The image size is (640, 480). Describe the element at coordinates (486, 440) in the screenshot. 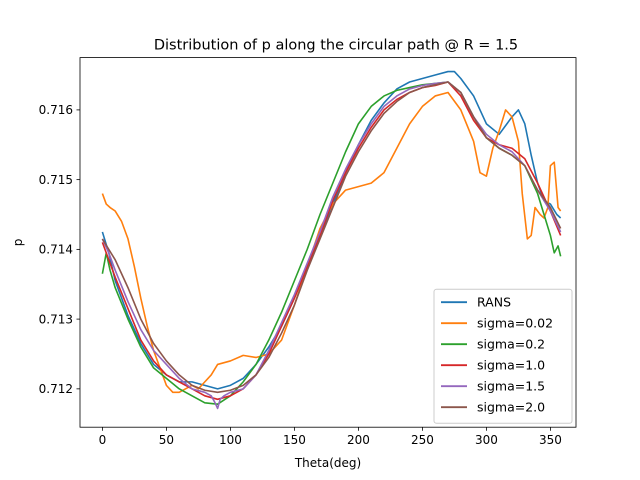

I see `x-tick-label: 300` at that location.